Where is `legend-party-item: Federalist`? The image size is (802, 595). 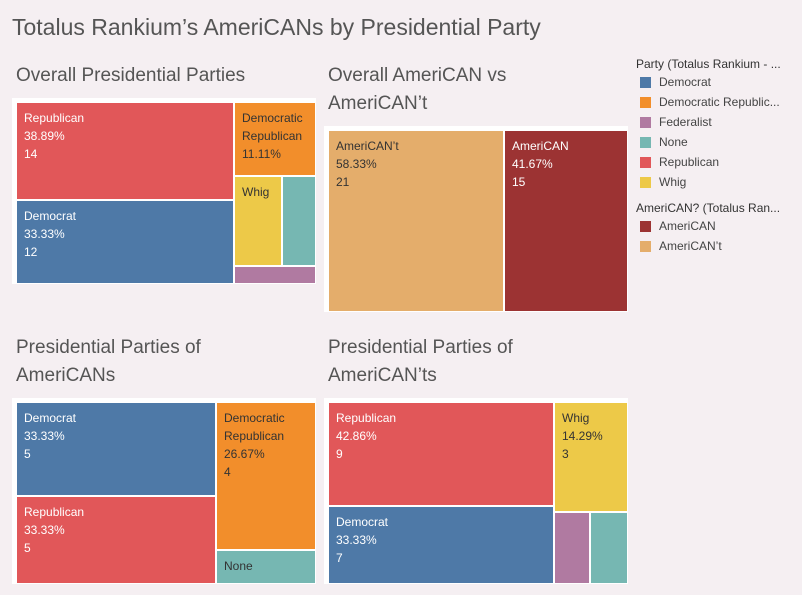
legend-party-item: Federalist is located at coordinates (716, 122).